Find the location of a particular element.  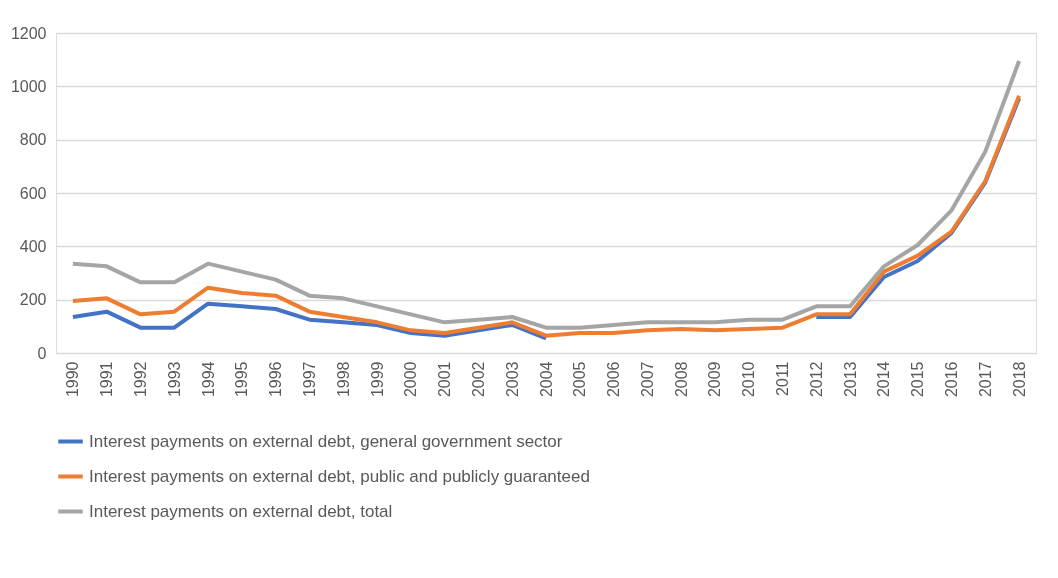

y-tick-label: 1200 is located at coordinates (28, 33).